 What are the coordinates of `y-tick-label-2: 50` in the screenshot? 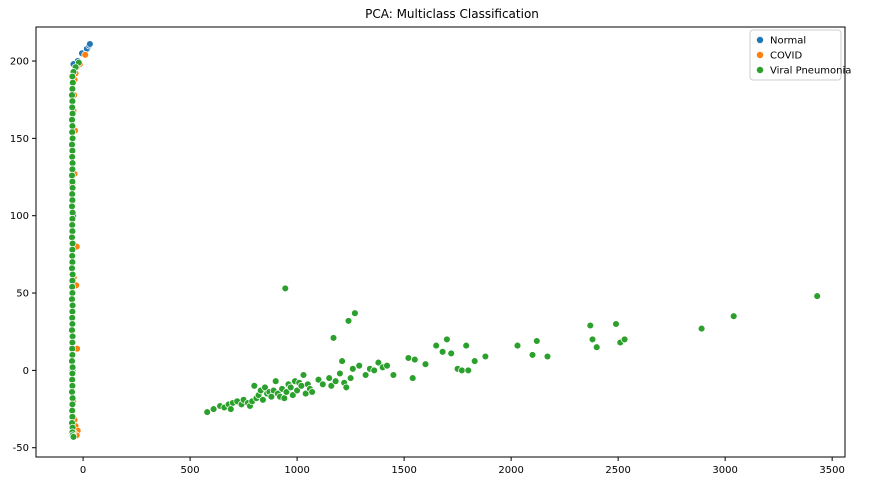 It's located at (22, 294).